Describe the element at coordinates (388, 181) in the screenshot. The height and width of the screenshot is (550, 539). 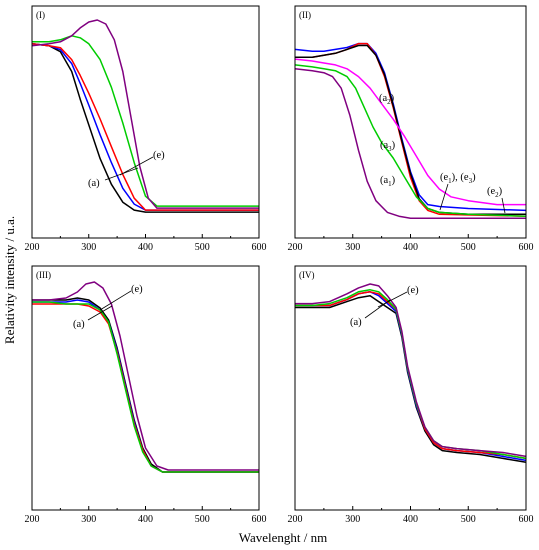
I see `annotation-label: (a1)` at that location.